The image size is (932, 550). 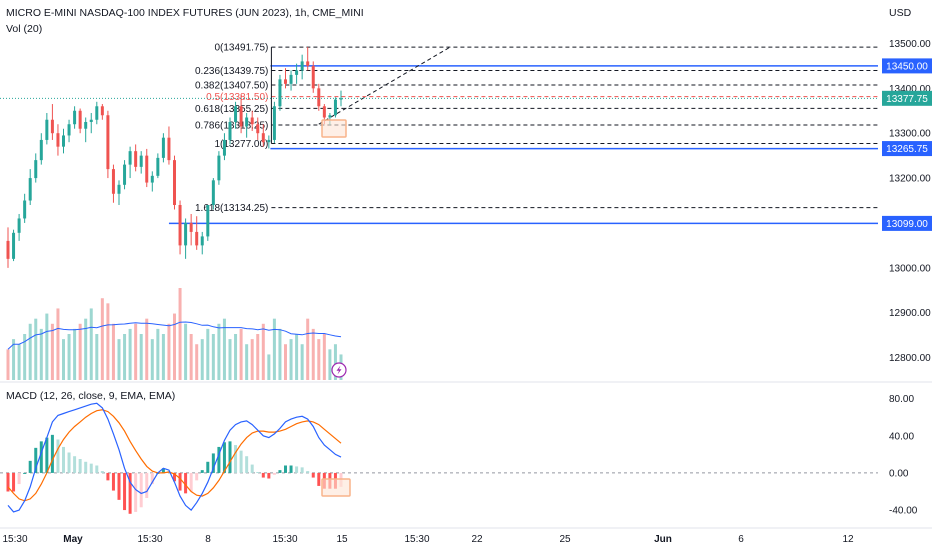 What do you see at coordinates (231, 126) in the screenshot?
I see `fib-level-label: 0.786(13318.25)` at bounding box center [231, 126].